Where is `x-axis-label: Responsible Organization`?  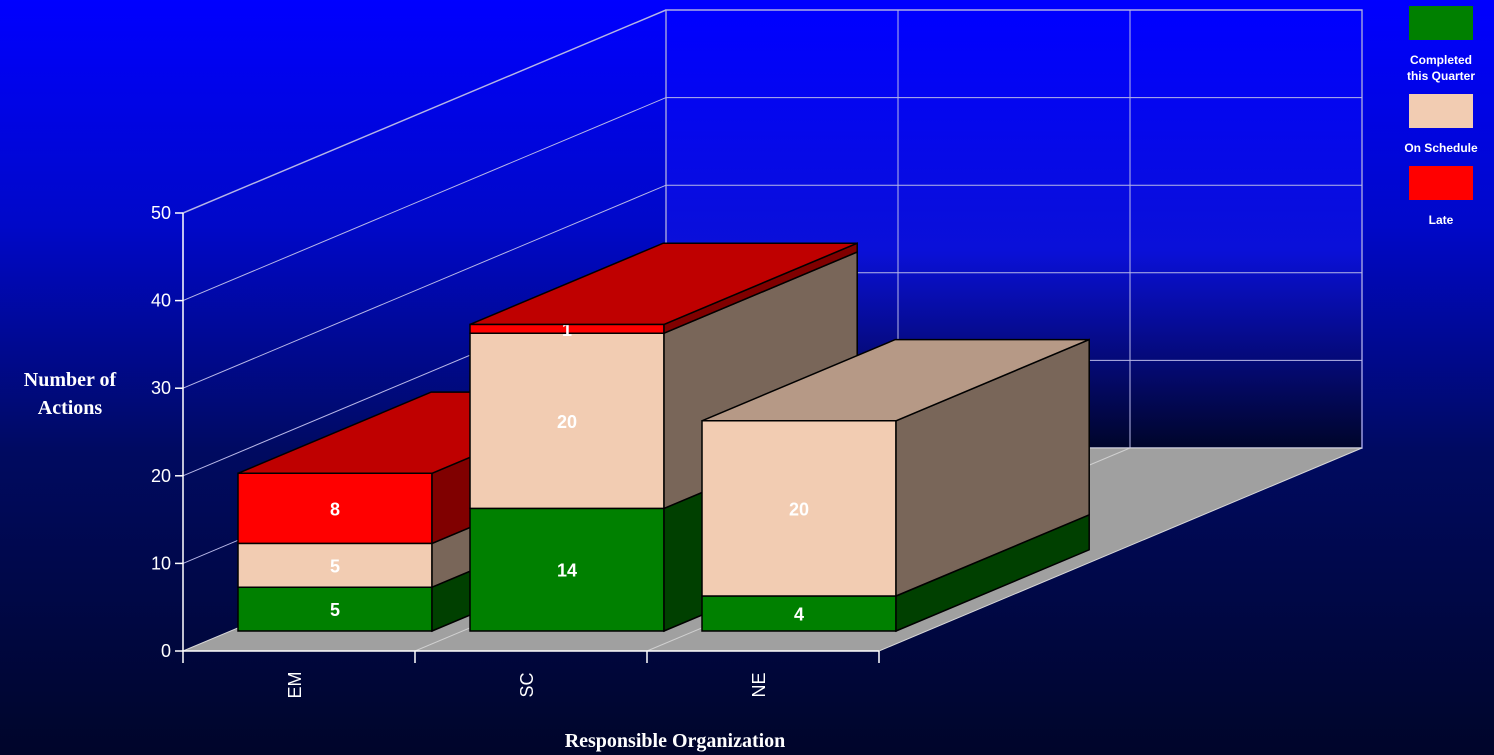 x-axis-label: Responsible Organization is located at coordinates (675, 741).